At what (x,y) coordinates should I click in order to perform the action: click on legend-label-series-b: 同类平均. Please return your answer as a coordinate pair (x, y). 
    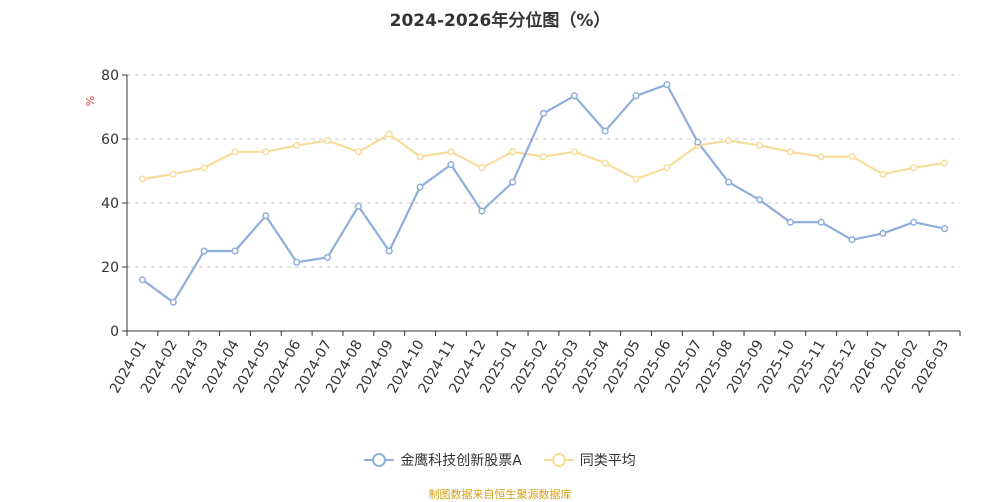
    Looking at the image, I should click on (607, 461).